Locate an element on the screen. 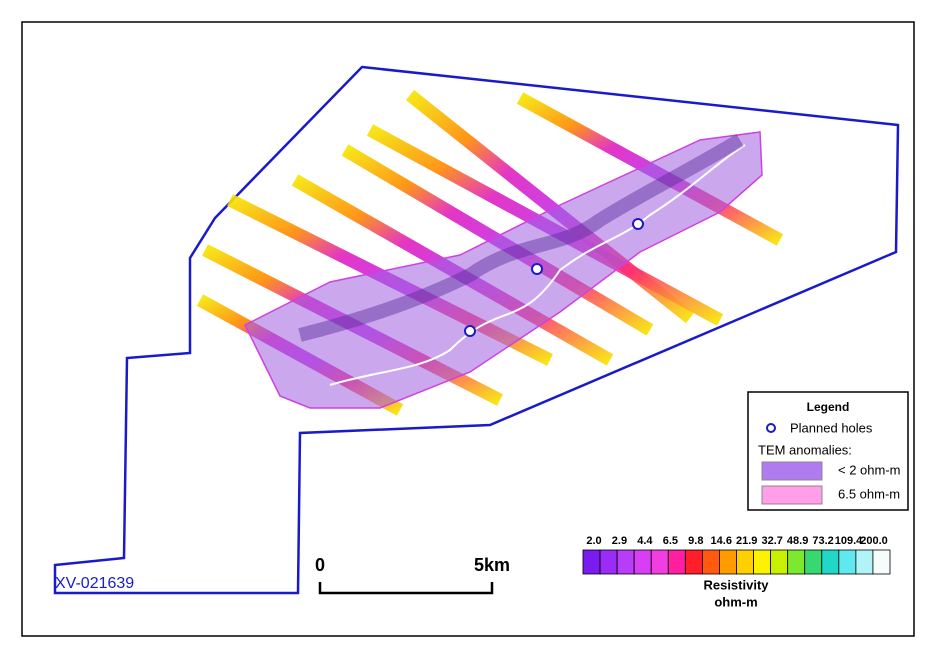 This screenshot has height=660, width=936. colorbar-label: 2.9 is located at coordinates (619, 541).